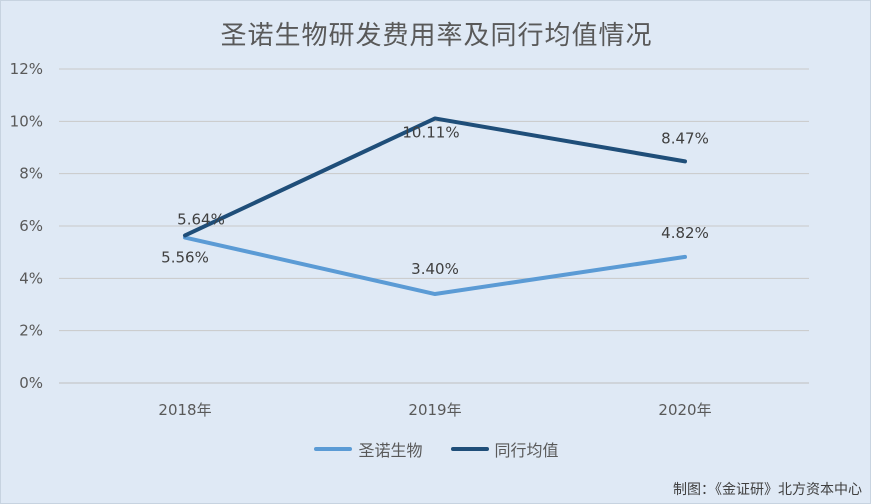  I want to click on data-label: 4.82%, so click(685, 233).